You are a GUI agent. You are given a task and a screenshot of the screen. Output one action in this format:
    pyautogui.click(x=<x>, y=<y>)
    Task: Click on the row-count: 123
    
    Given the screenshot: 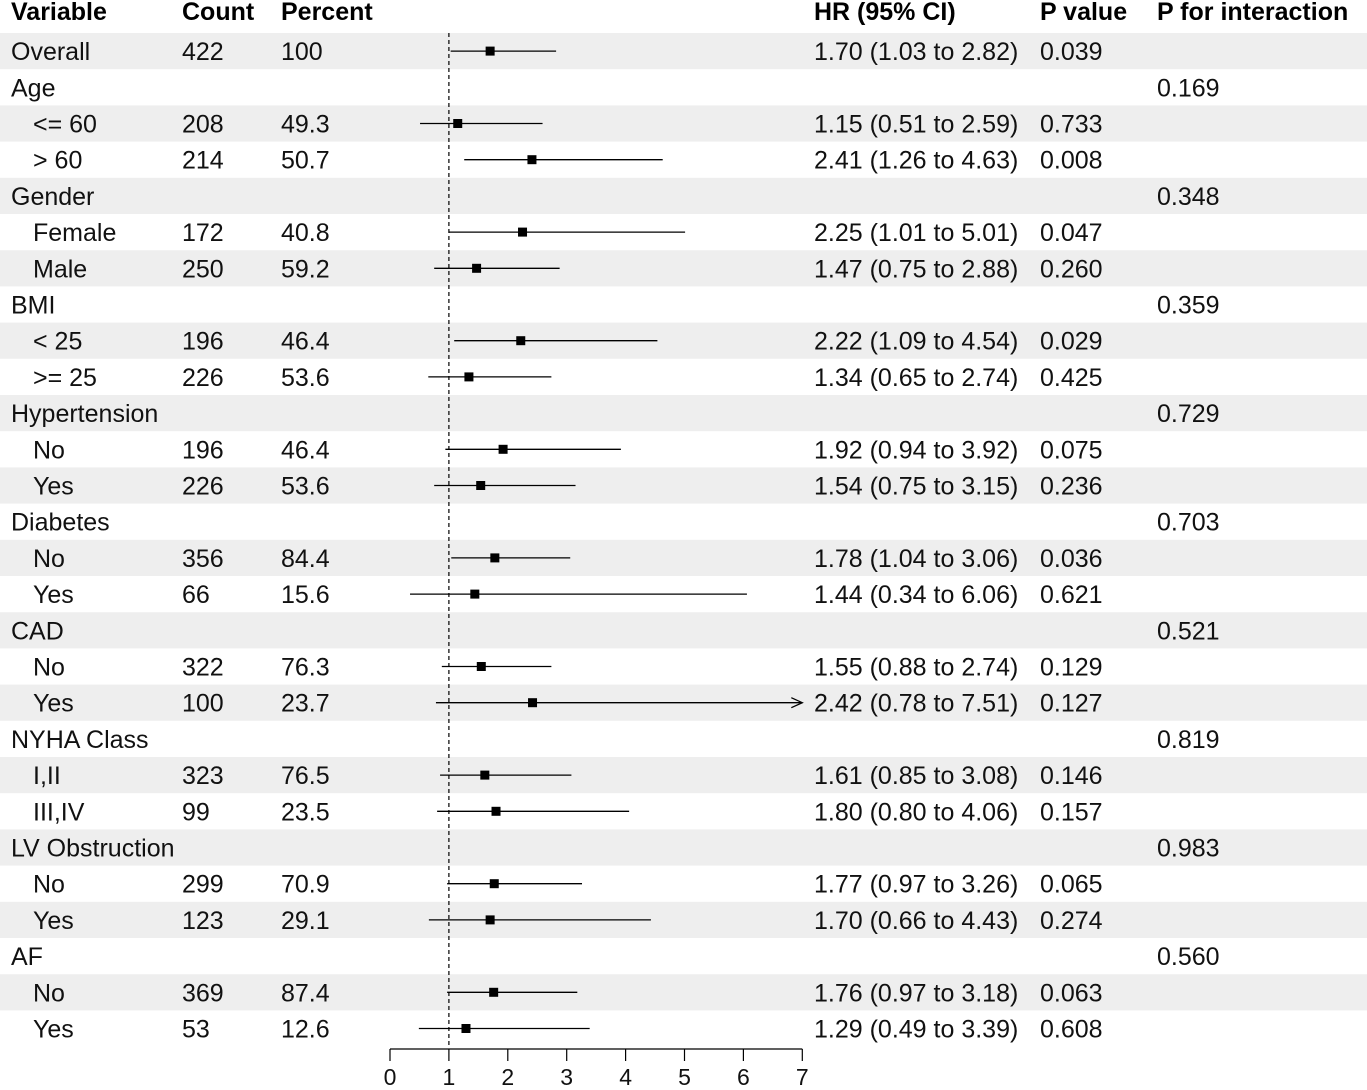 What is the action you would take?
    pyautogui.click(x=203, y=921)
    